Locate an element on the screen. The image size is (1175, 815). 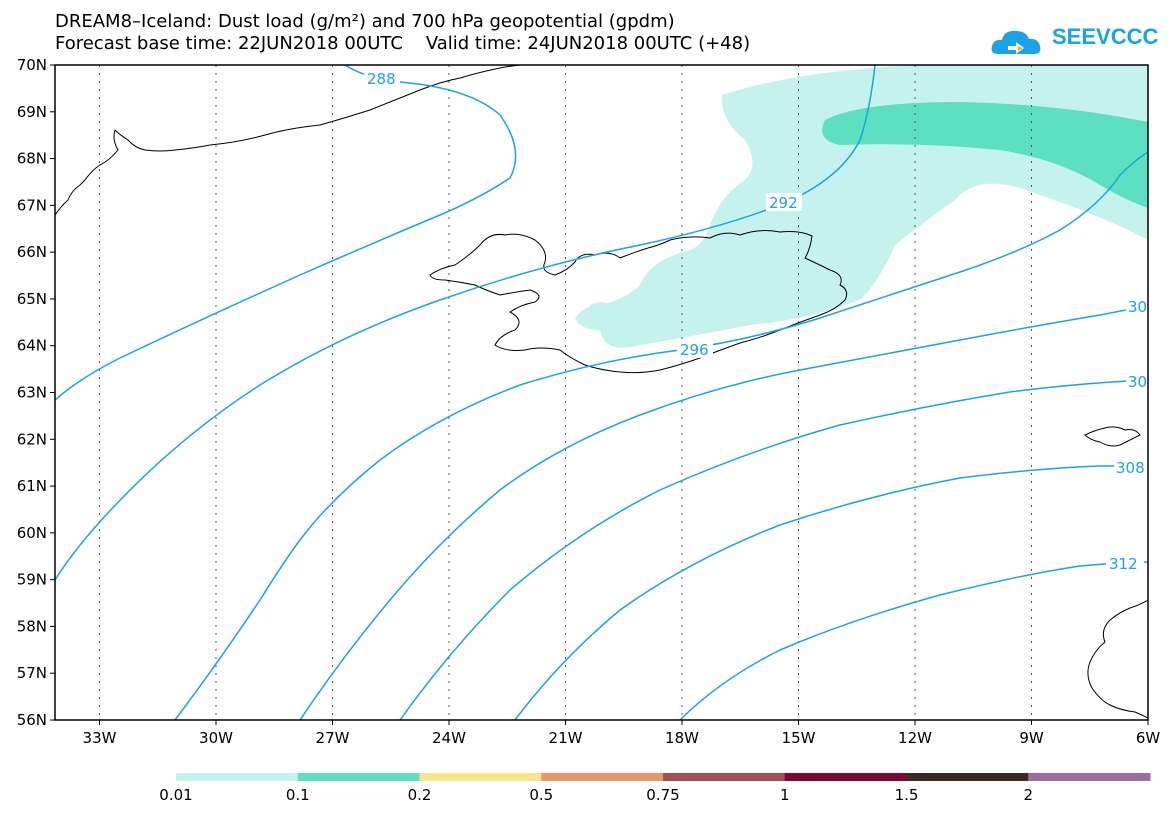
lat-label: 63N is located at coordinates (32, 393).